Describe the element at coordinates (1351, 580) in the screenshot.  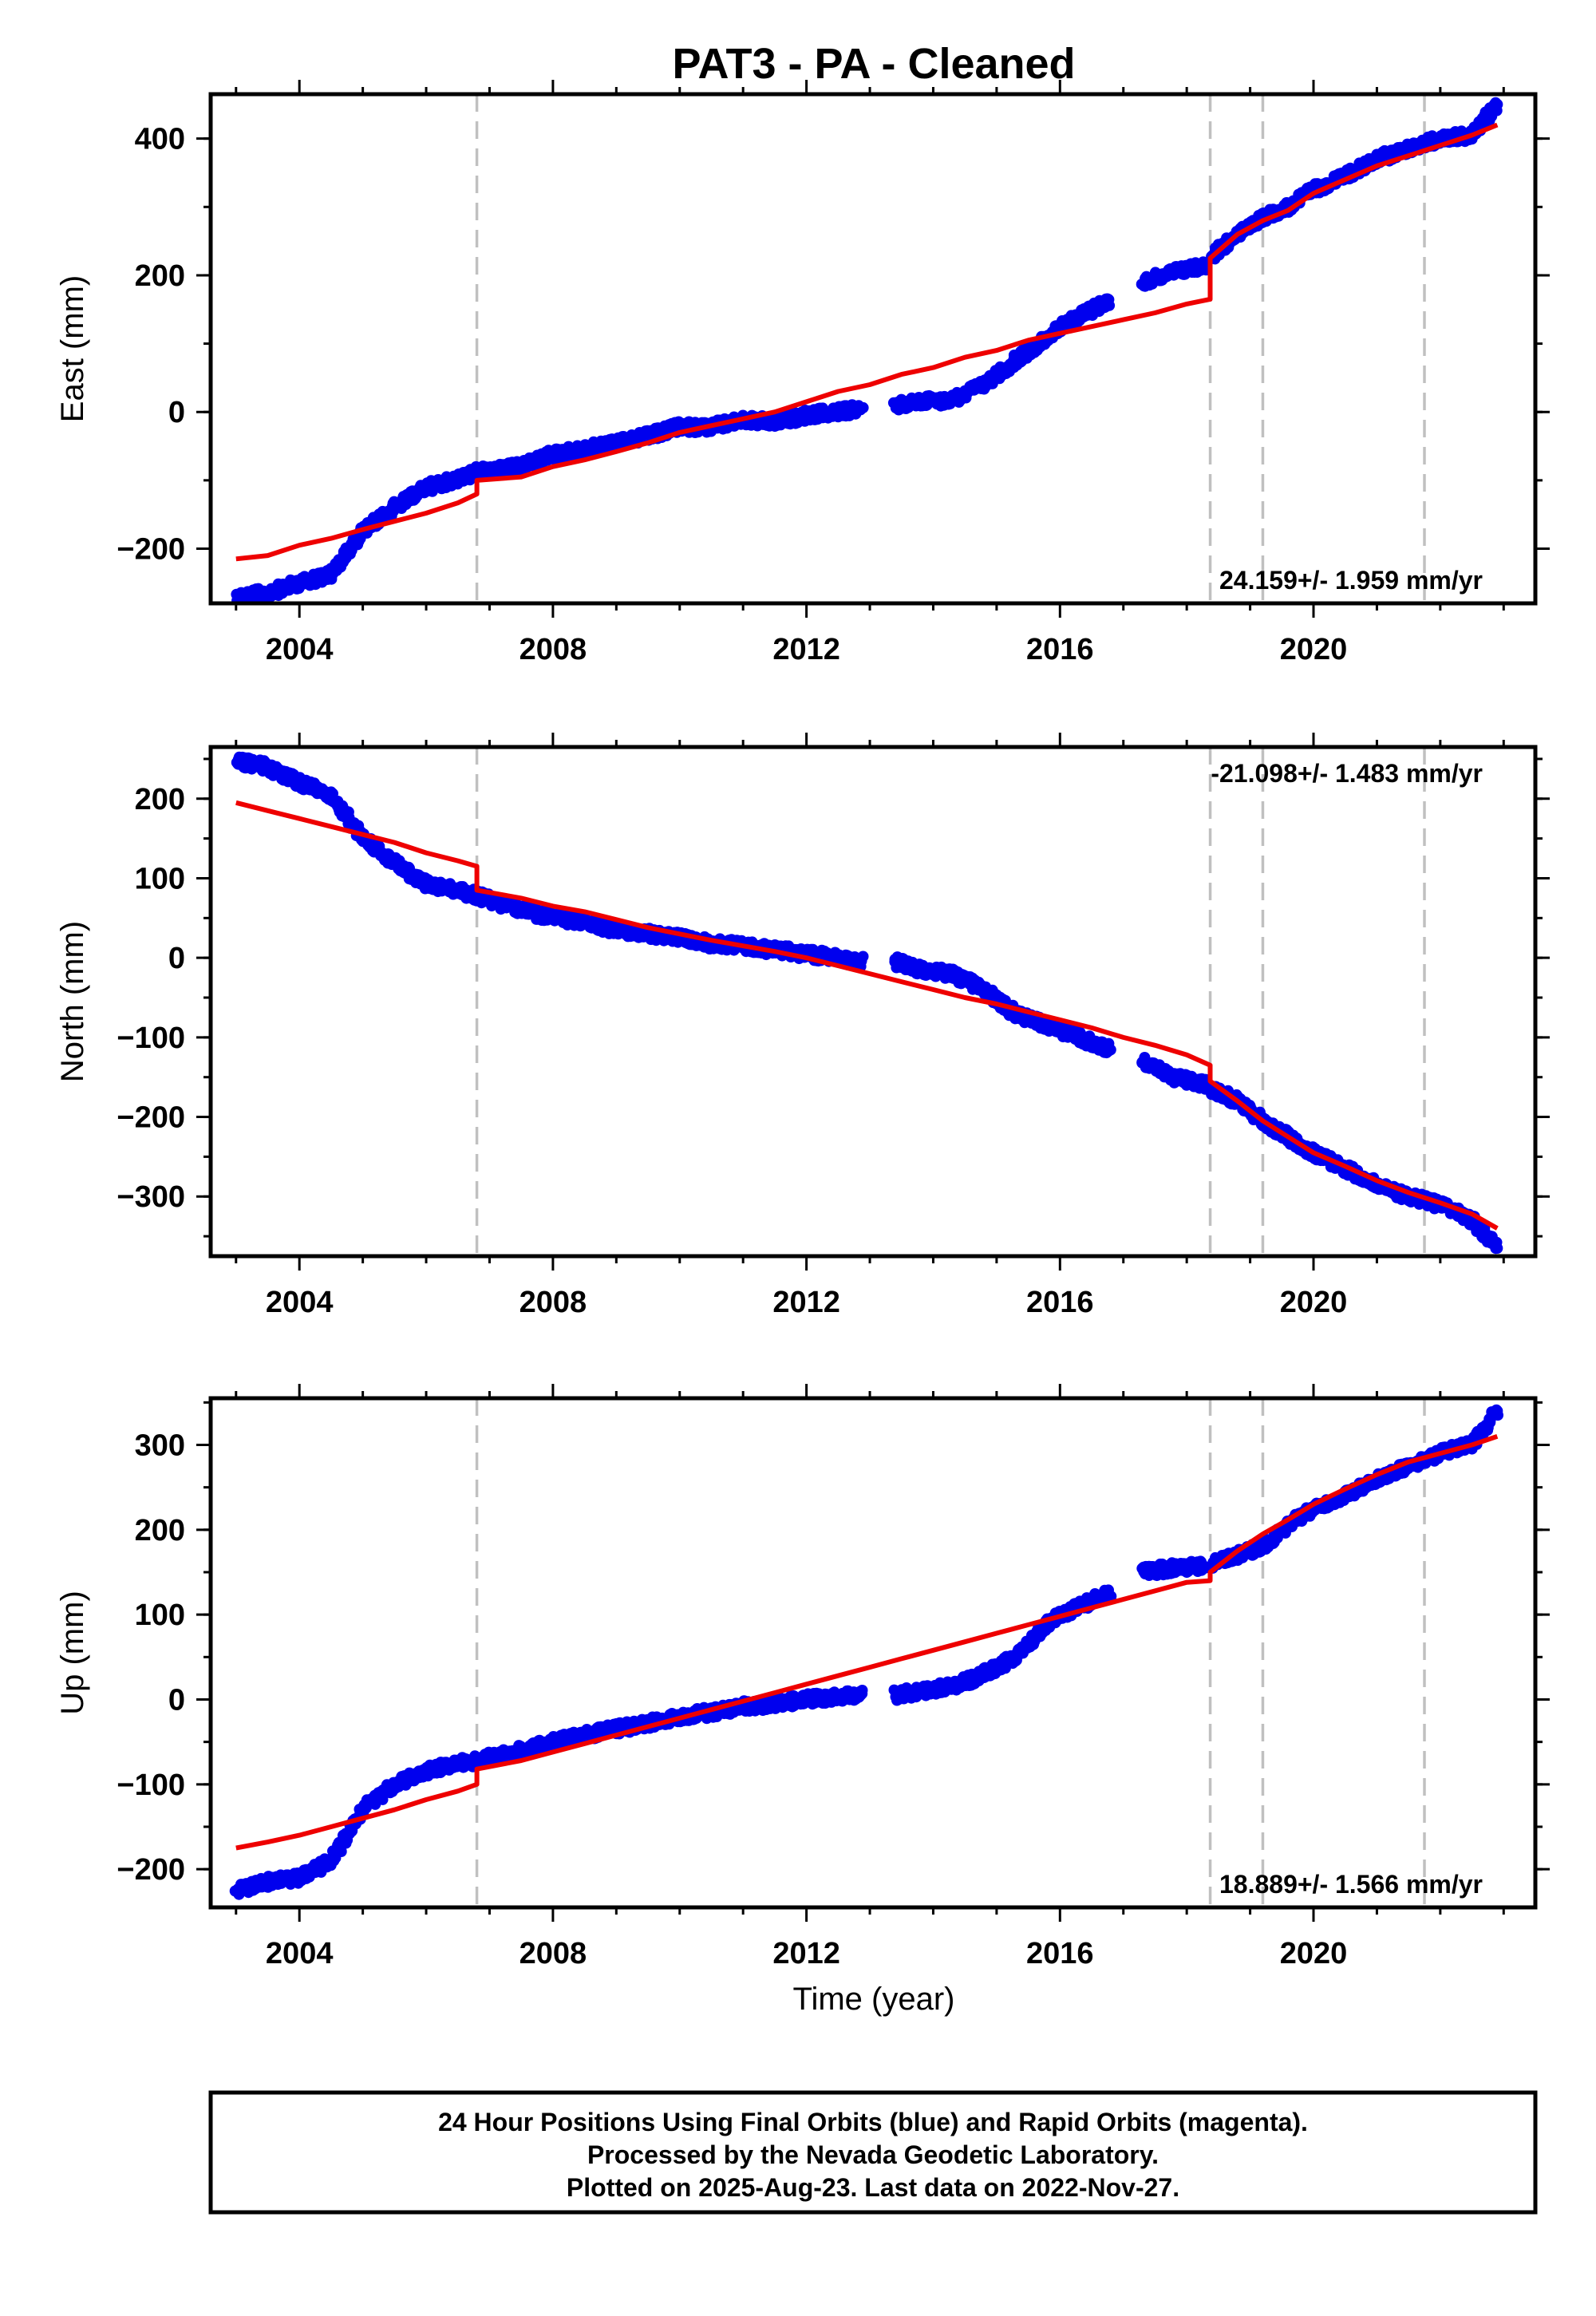
I see `east-velocity-label: 24.159+/- 1.959 mm/yr` at that location.